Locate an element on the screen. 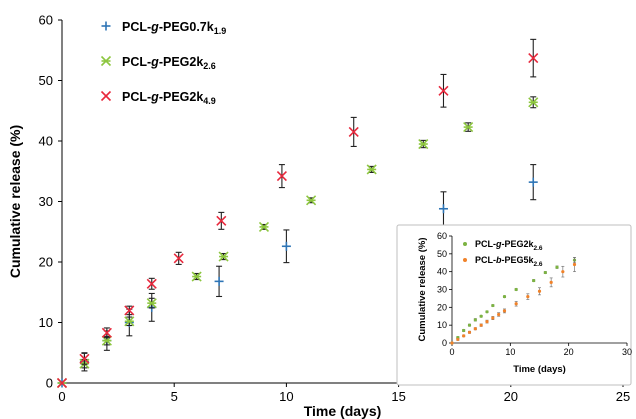  main-y-ticks: 0 10 20 30 40 50 60 is located at coordinates (50, 202).